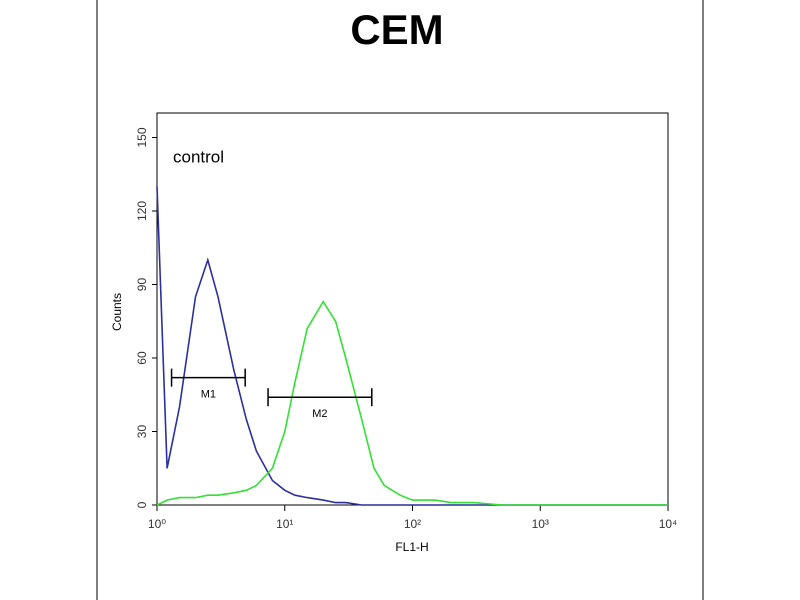 The image size is (800, 600). I want to click on x-tick-label: 10², so click(412, 524).